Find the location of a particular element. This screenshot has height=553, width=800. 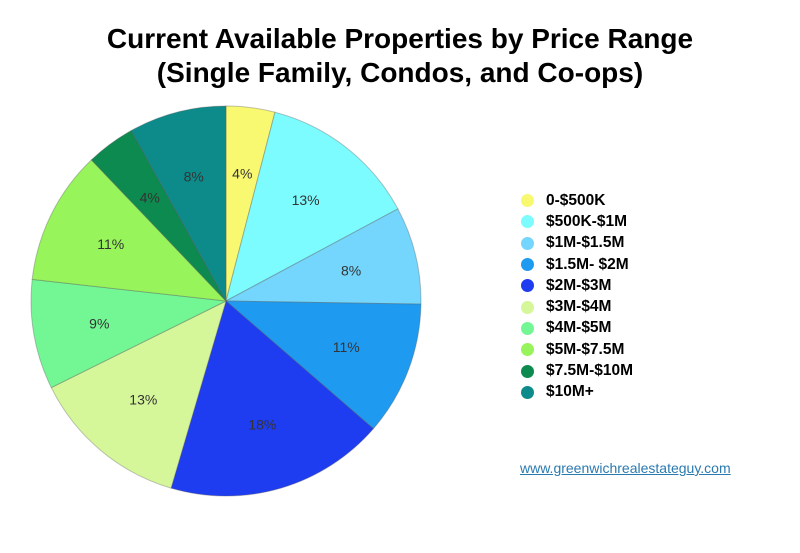

pie-value-label-4m-5m: 9% is located at coordinates (99, 323).